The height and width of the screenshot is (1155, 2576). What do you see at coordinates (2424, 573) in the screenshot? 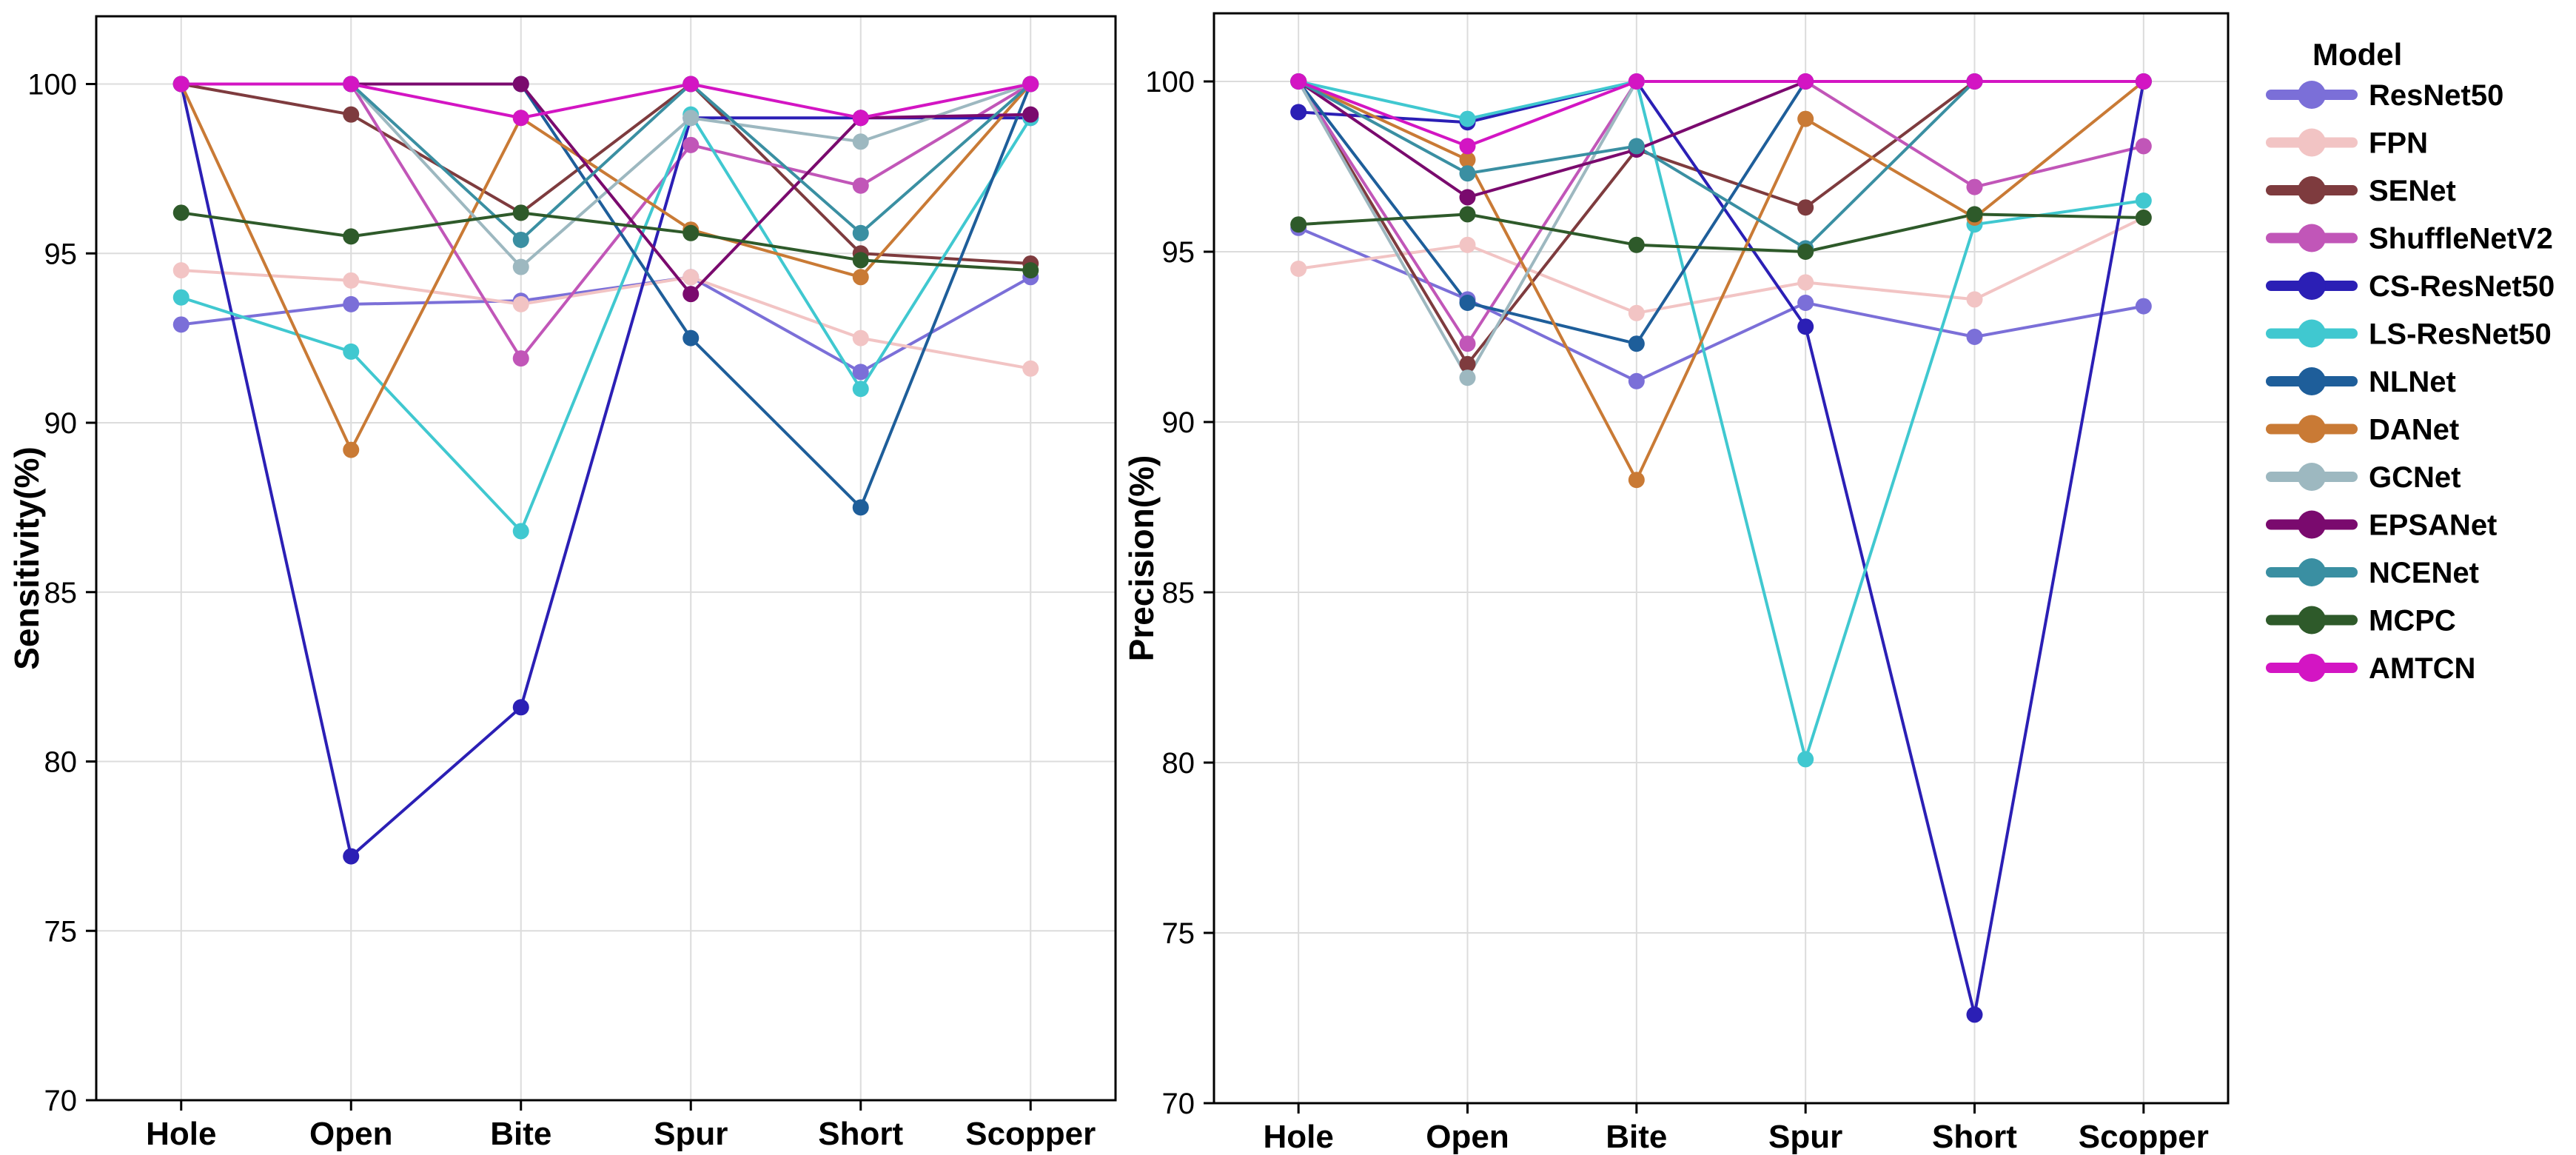
I see `legend-label: NCENet` at bounding box center [2424, 573].